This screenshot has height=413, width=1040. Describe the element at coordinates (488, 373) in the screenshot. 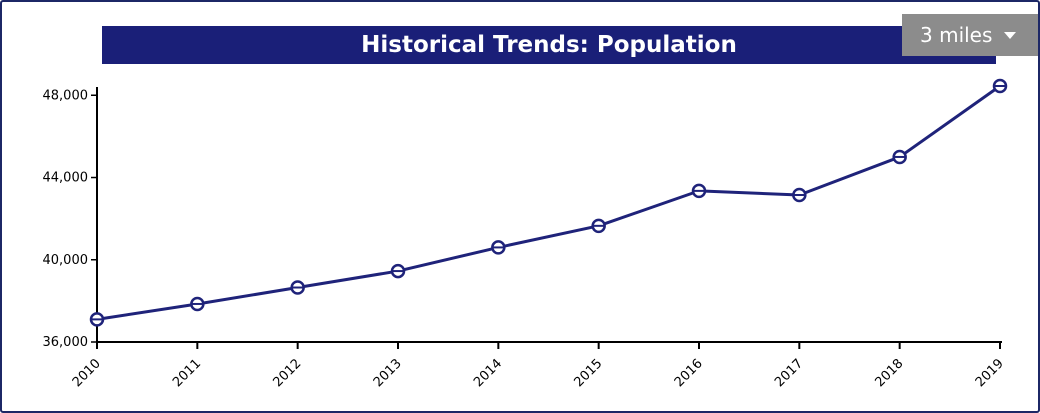

I see `x-tick-label: 2014` at that location.